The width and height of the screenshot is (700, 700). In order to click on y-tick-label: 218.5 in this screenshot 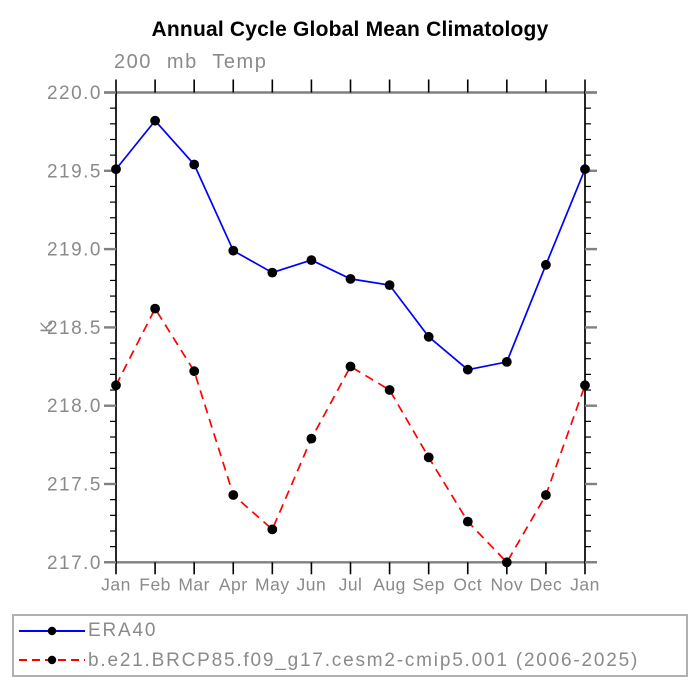, I will do `click(74, 328)`.